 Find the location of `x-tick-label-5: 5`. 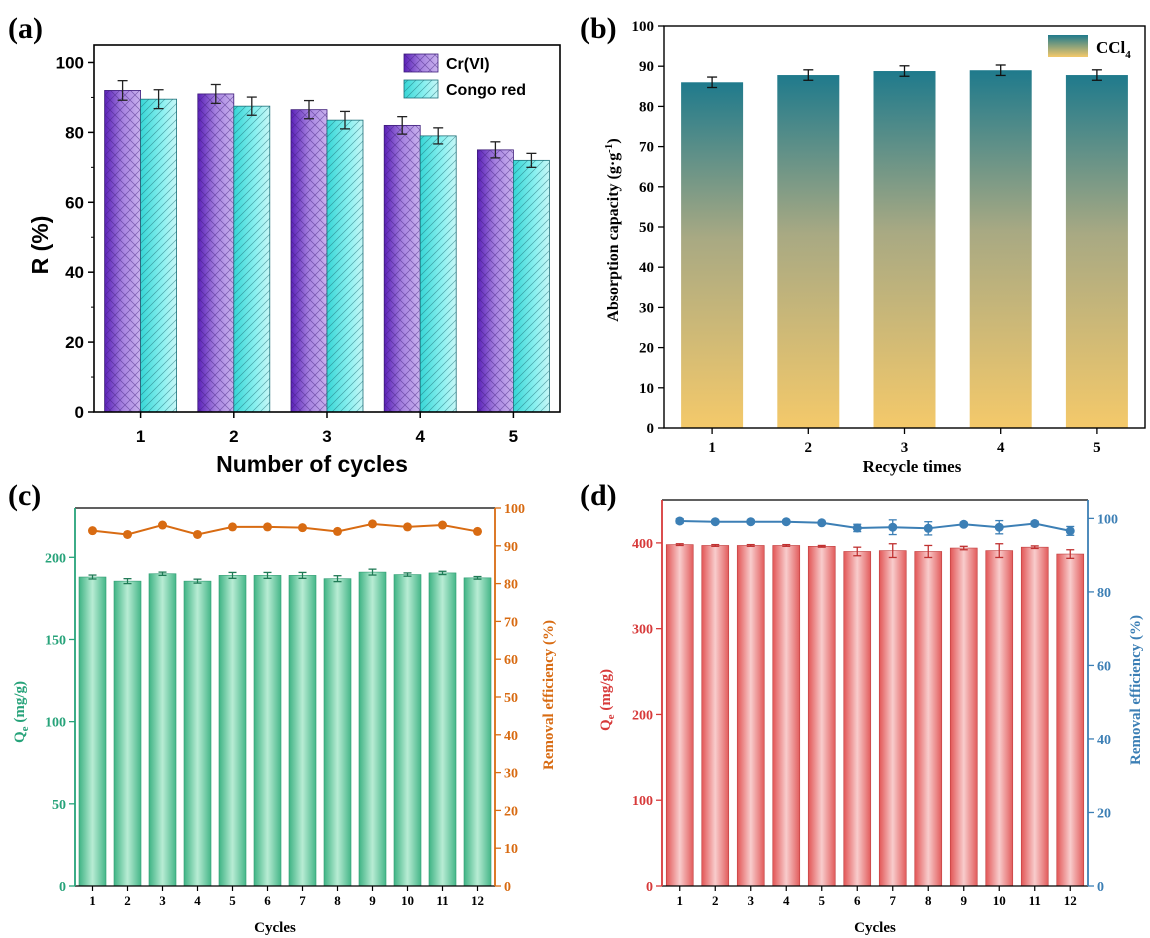

x-tick-label-5: 5 is located at coordinates (232, 900).